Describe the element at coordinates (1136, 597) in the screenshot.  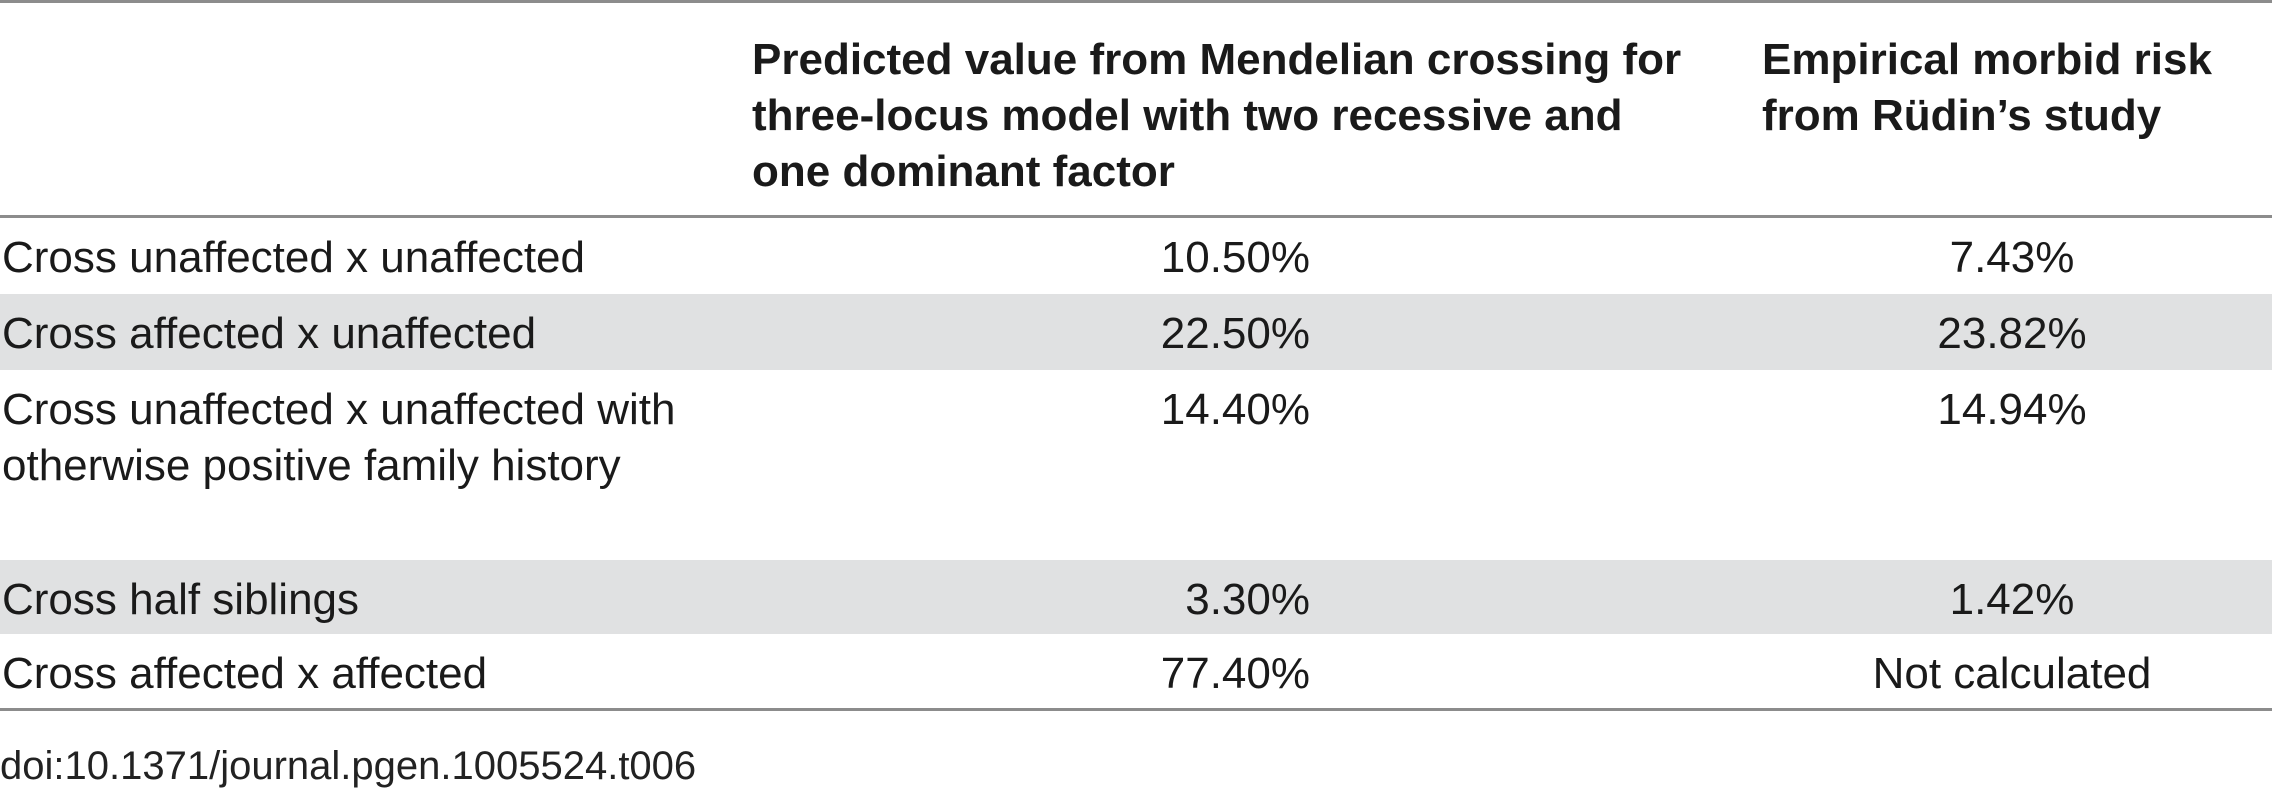
I see `table-row: Cross half siblings 3.30% 1.42%` at that location.